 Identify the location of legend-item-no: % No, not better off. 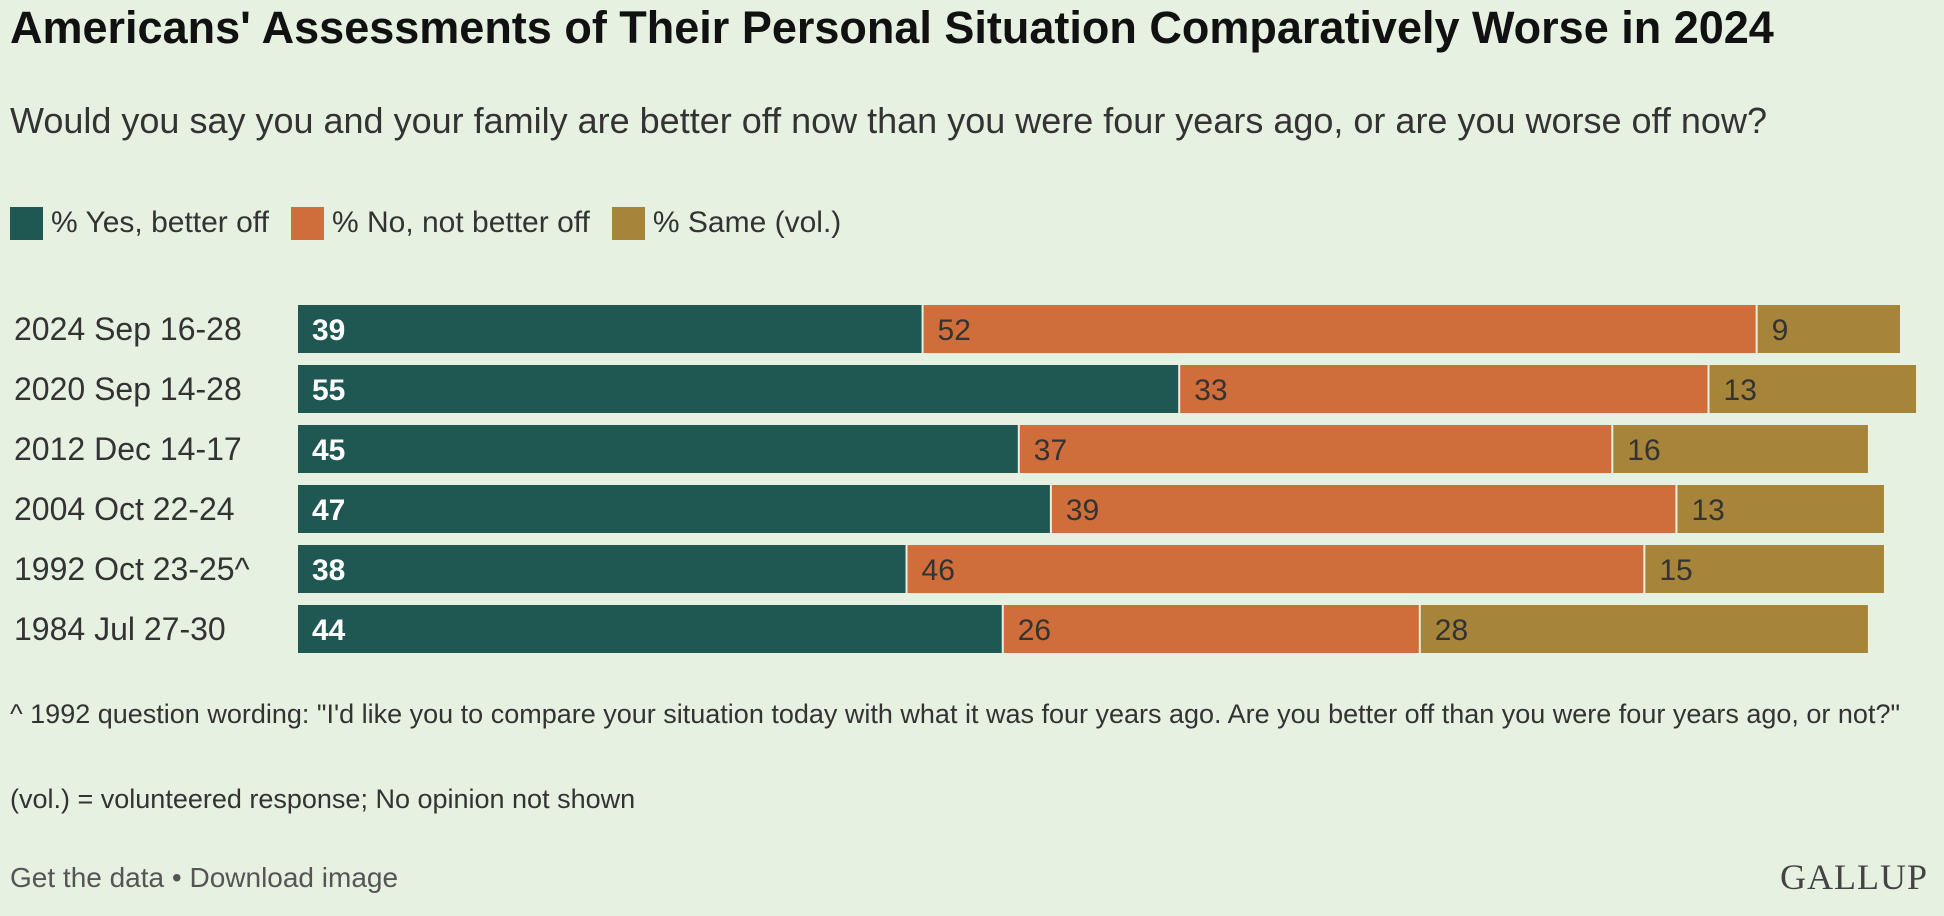
(440, 223).